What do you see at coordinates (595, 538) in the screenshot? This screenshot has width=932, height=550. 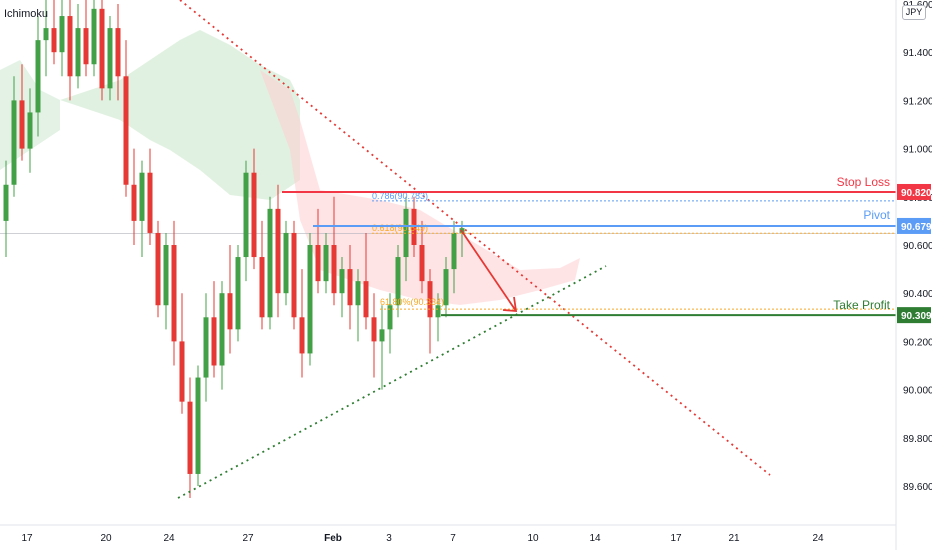 I see `time-tick: 14` at bounding box center [595, 538].